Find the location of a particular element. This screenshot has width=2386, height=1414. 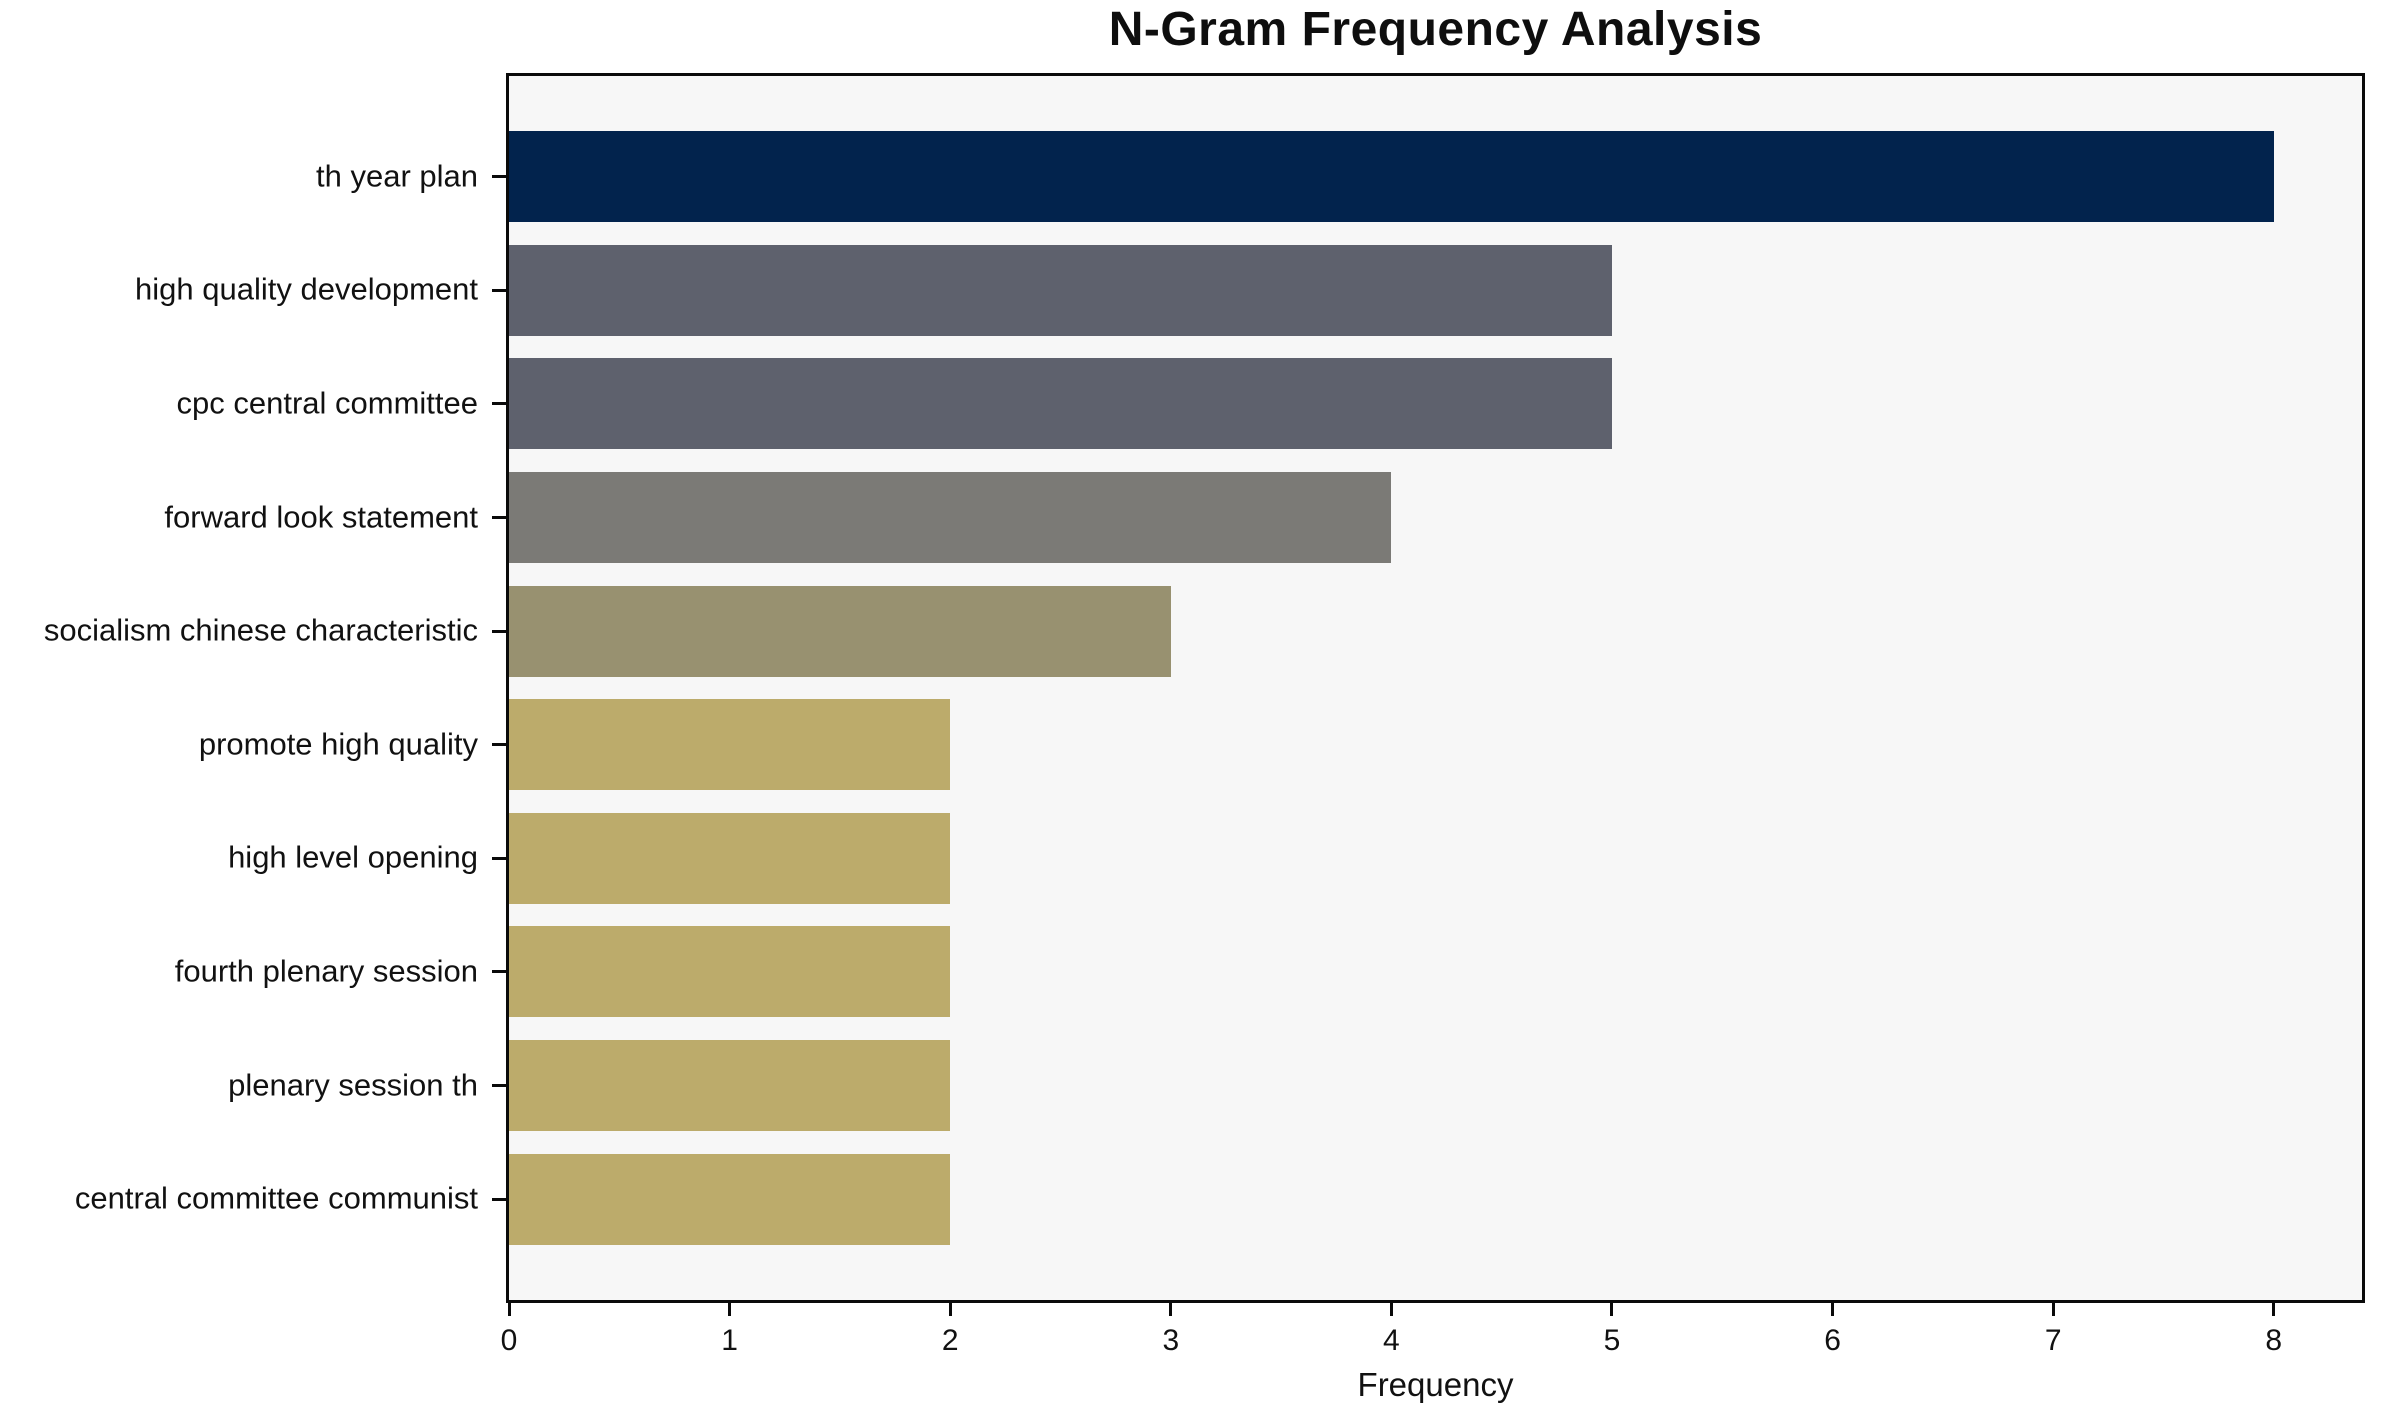

bar-row: cpc central committee is located at coordinates (1269, 404).